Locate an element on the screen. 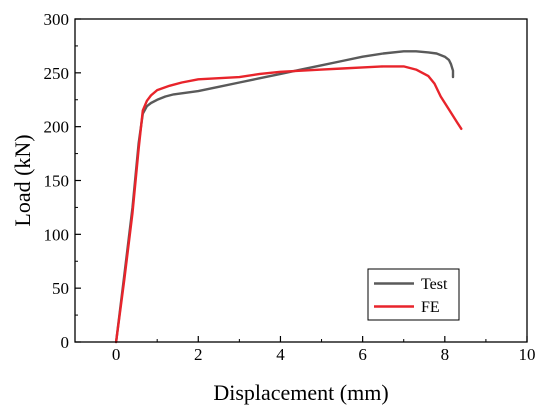 Image resolution: width=550 pixels, height=409 pixels. legend-box is located at coordinates (413, 294).